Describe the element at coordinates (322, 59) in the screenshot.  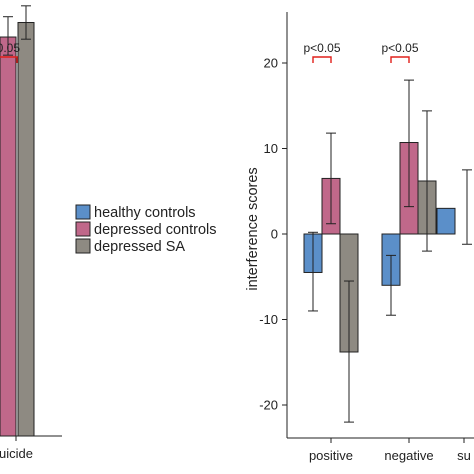
I see `sig-right-0-bracket` at that location.